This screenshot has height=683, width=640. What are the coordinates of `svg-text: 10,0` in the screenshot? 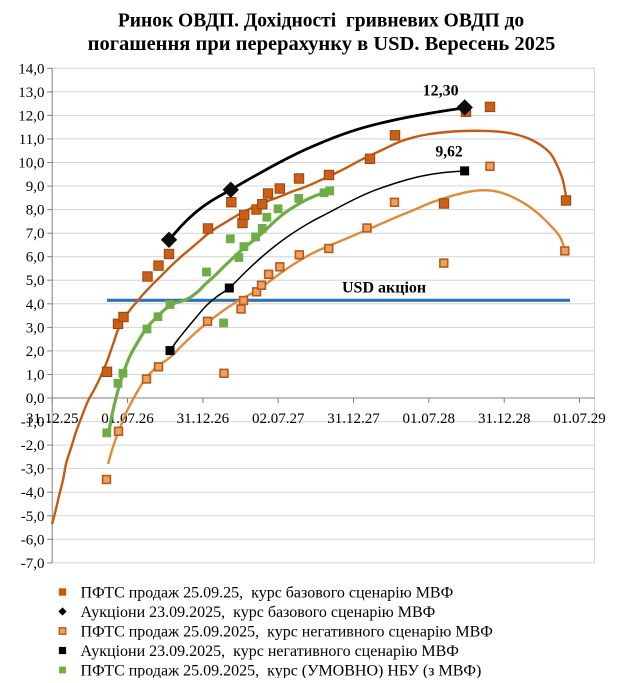 It's located at (31, 164).